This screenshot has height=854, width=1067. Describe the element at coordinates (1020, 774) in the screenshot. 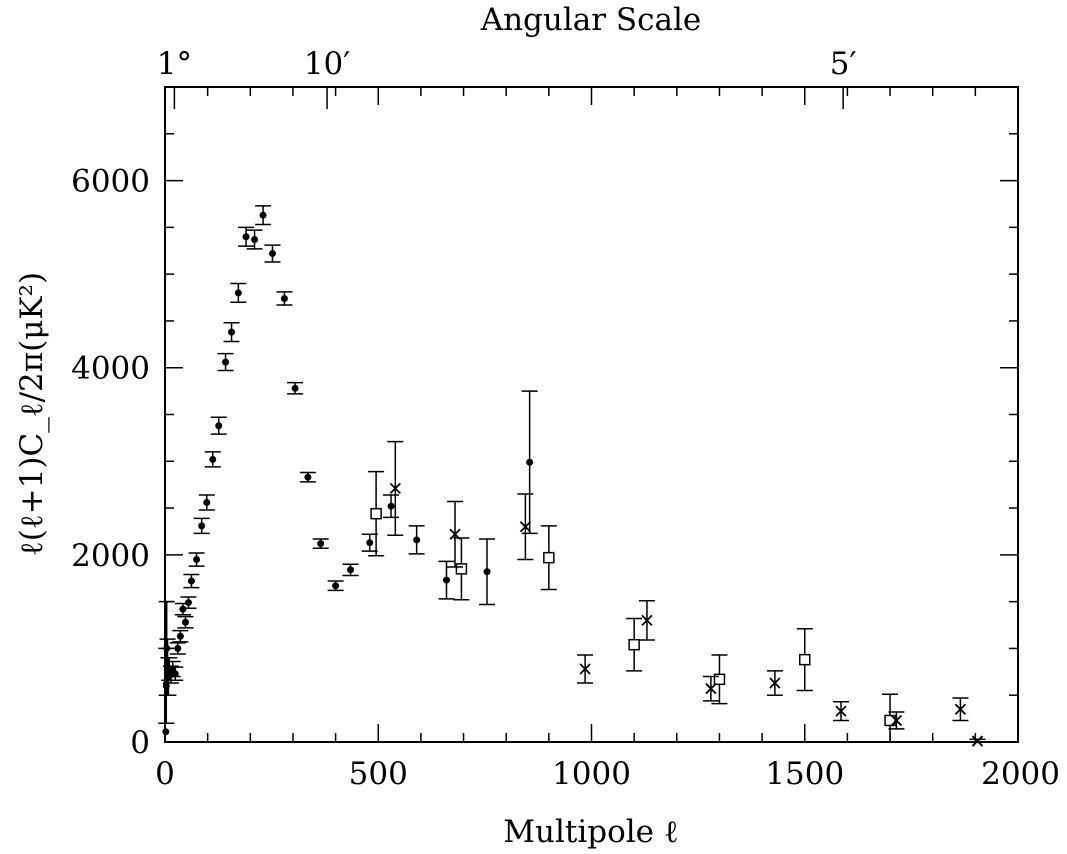

I see `x-tick-label: 2000` at that location.